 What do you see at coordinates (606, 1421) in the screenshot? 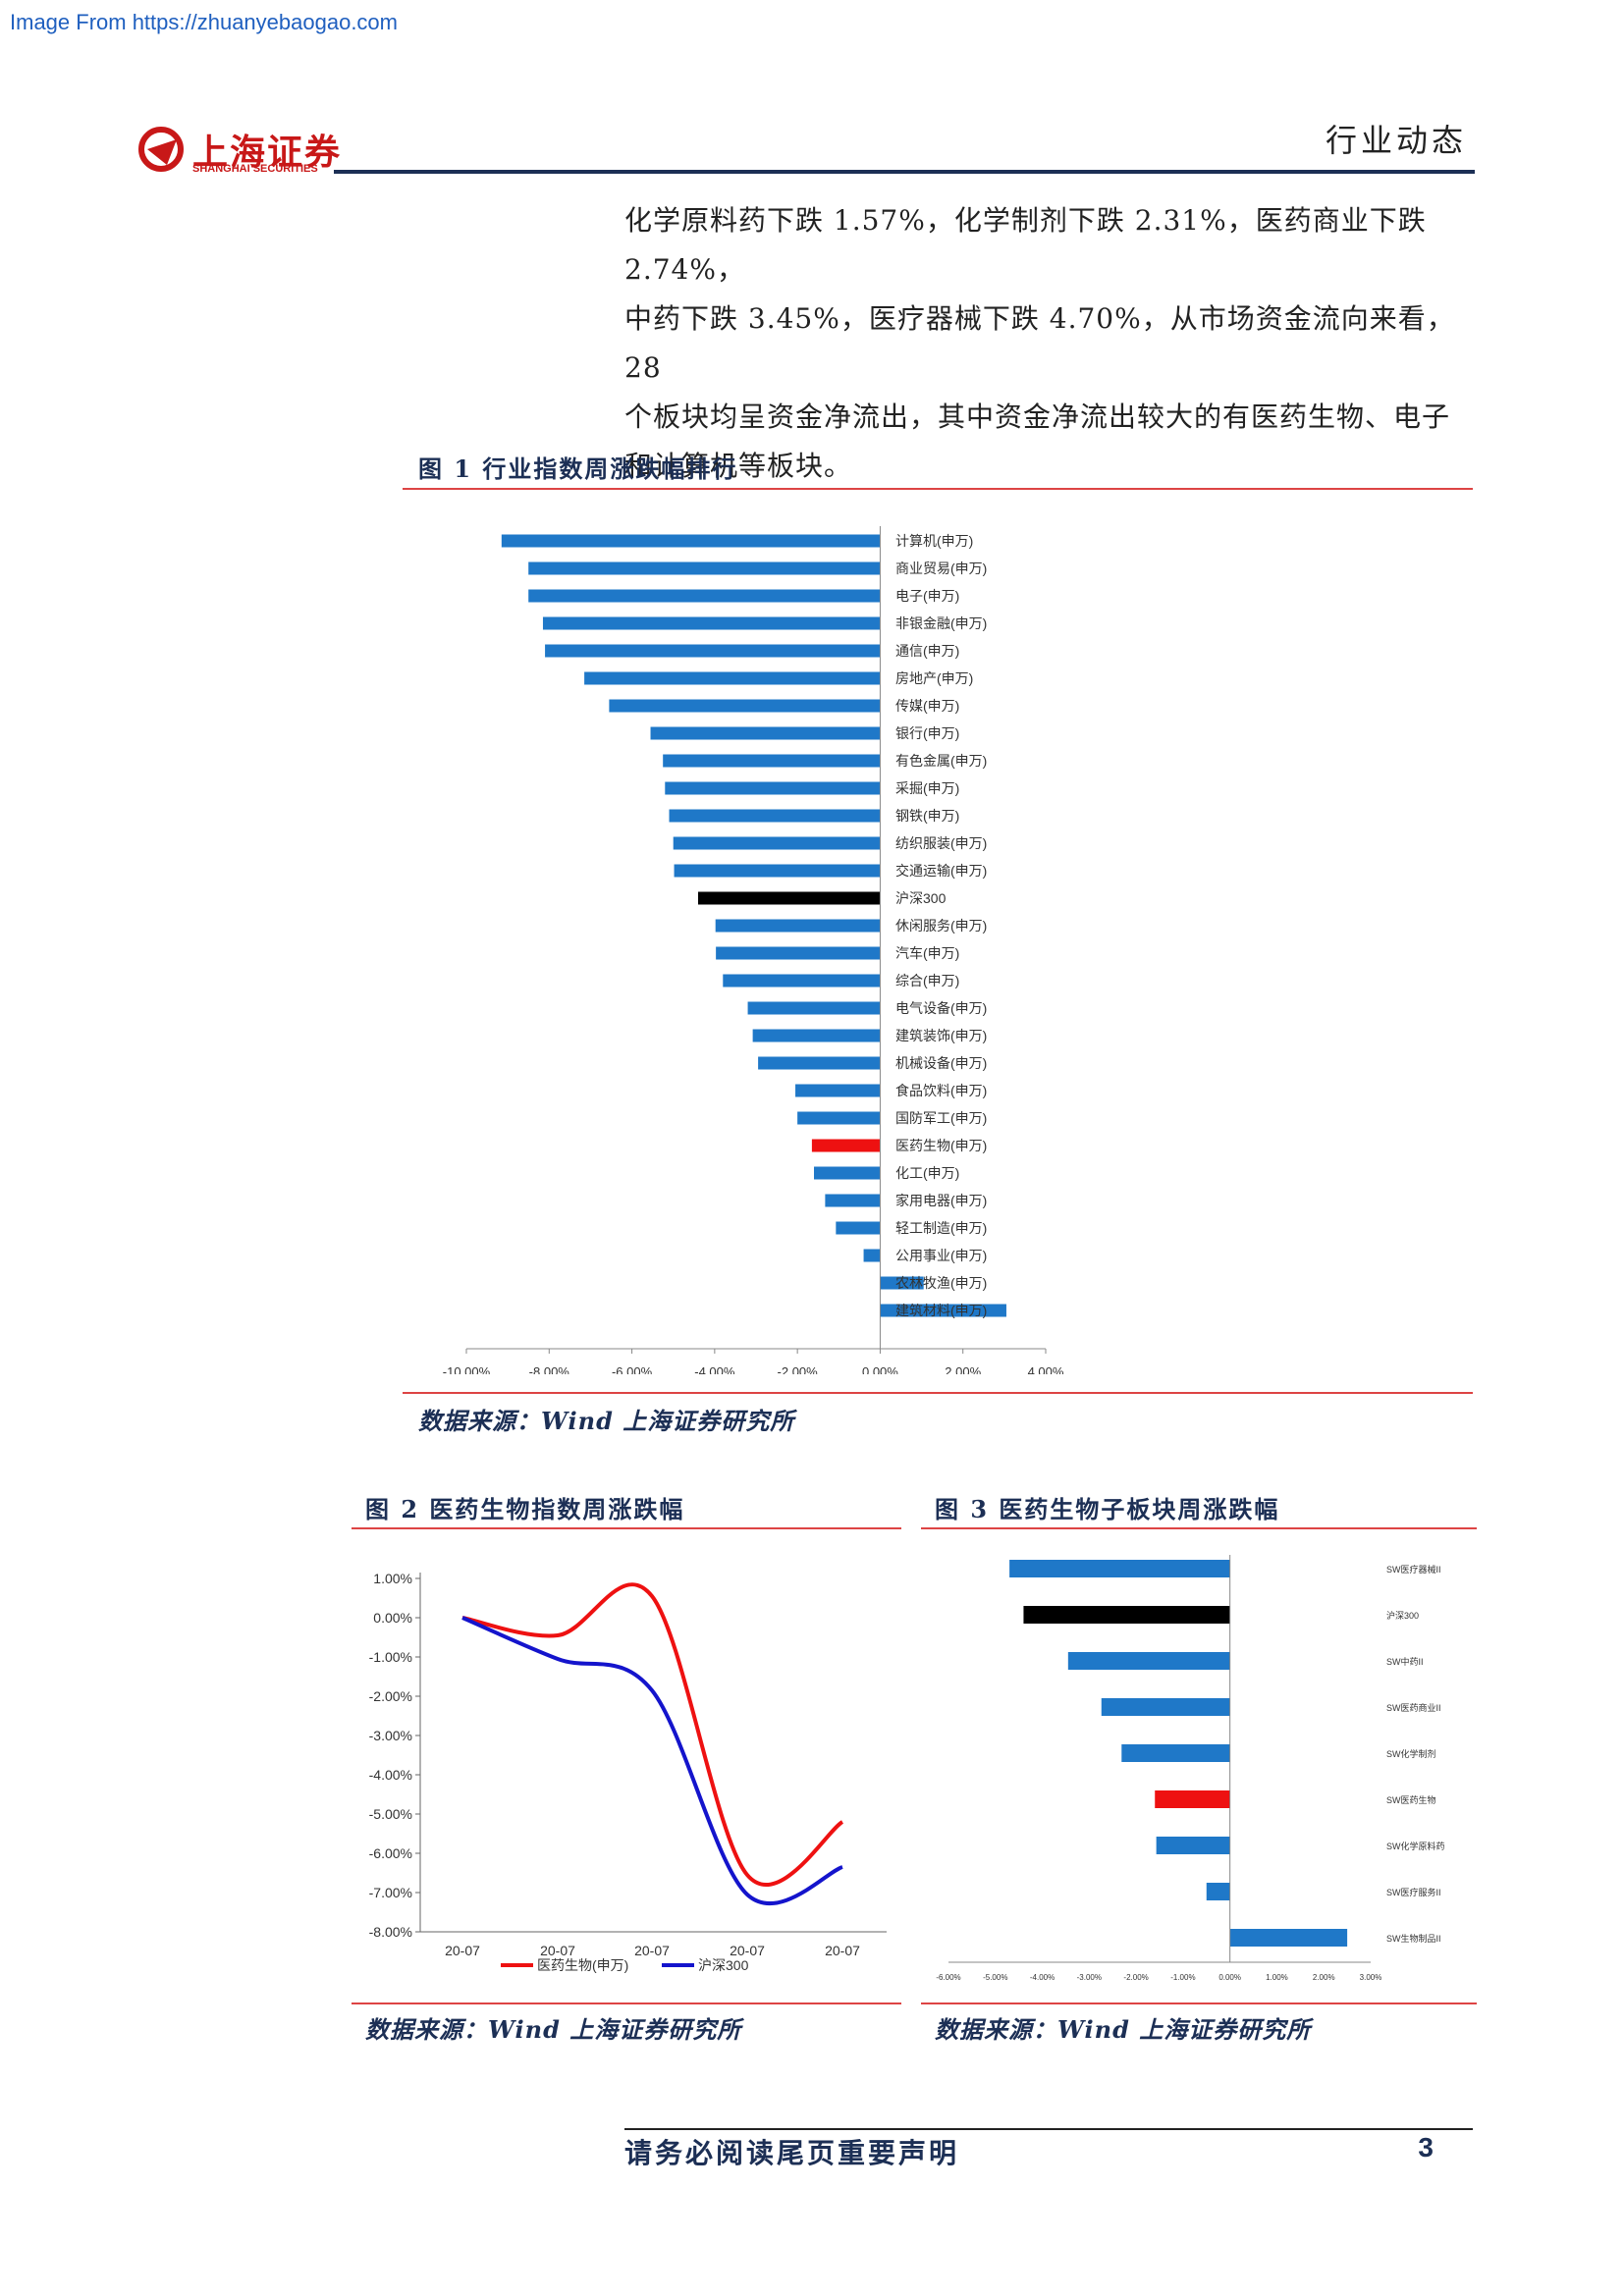
I see `figure-1-source: 数据来源：Wind 上海证券研究所` at bounding box center [606, 1421].